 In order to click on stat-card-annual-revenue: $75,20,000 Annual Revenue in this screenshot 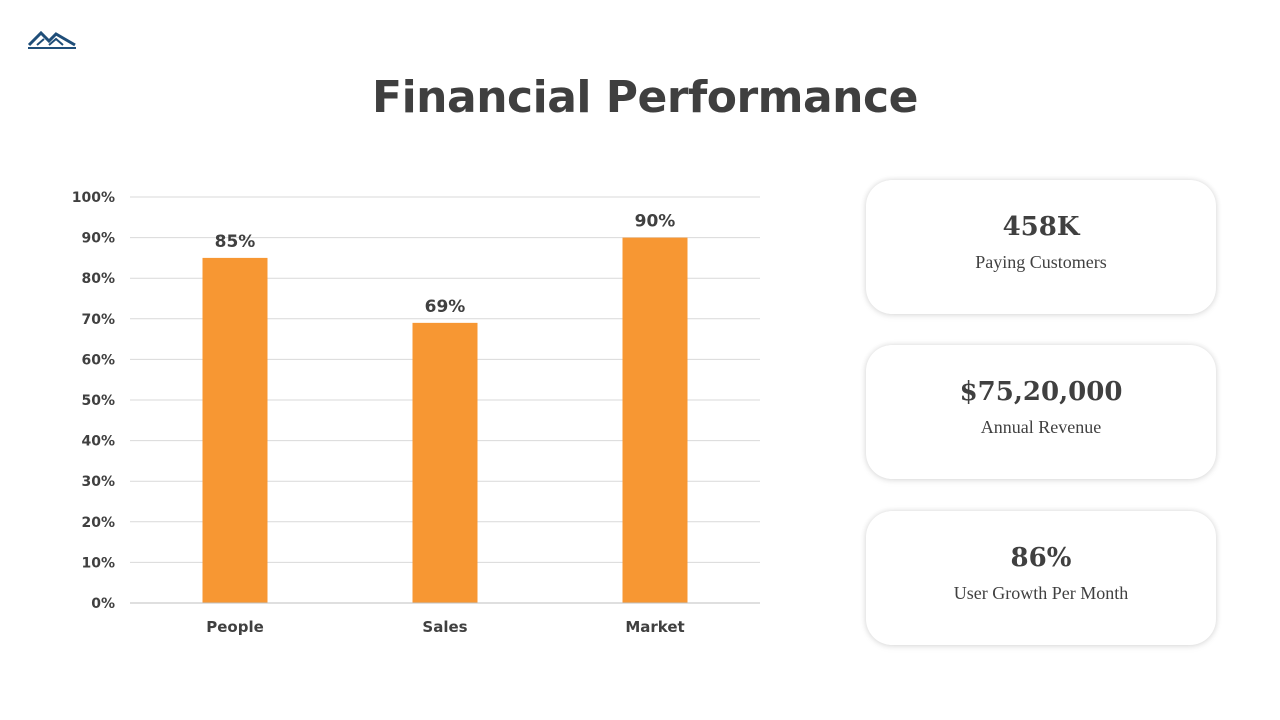, I will do `click(1041, 412)`.